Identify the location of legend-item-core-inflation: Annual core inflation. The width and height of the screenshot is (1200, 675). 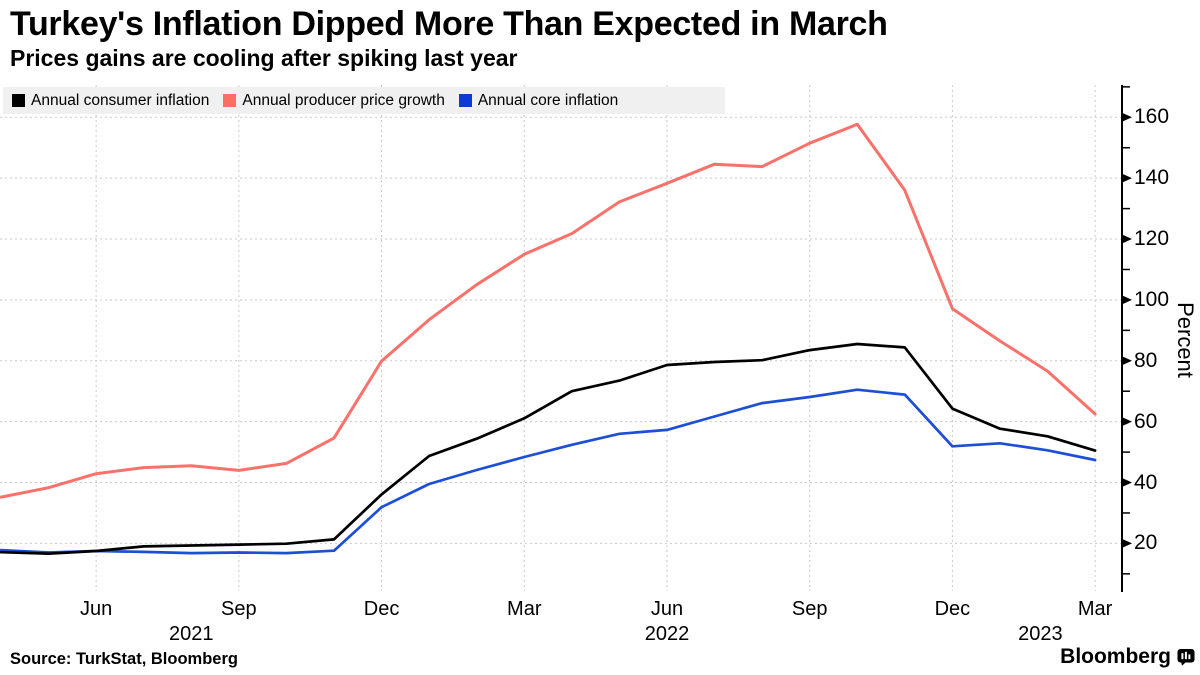
(538, 100).